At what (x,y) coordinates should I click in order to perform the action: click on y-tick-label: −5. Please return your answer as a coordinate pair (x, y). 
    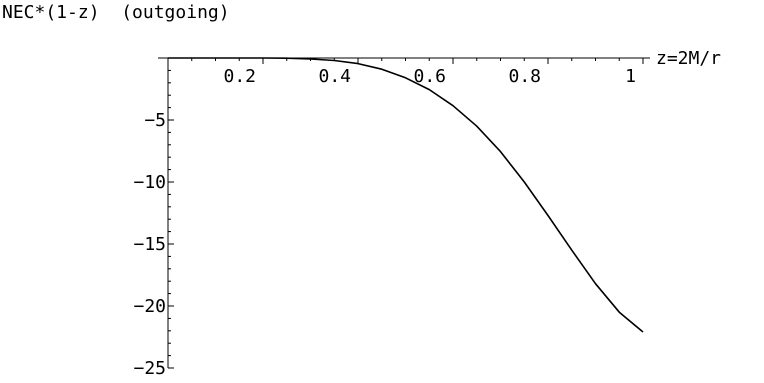
    Looking at the image, I should click on (155, 120).